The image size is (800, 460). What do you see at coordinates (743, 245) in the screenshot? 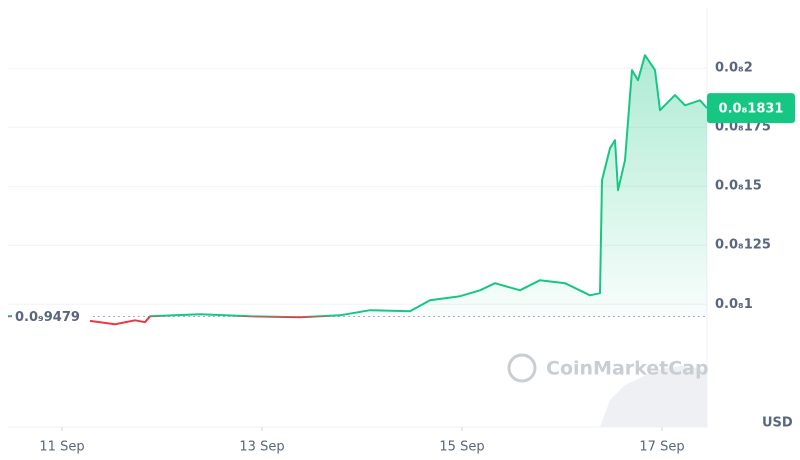
I see `y-tick-label: 0.0₈125` at bounding box center [743, 245].